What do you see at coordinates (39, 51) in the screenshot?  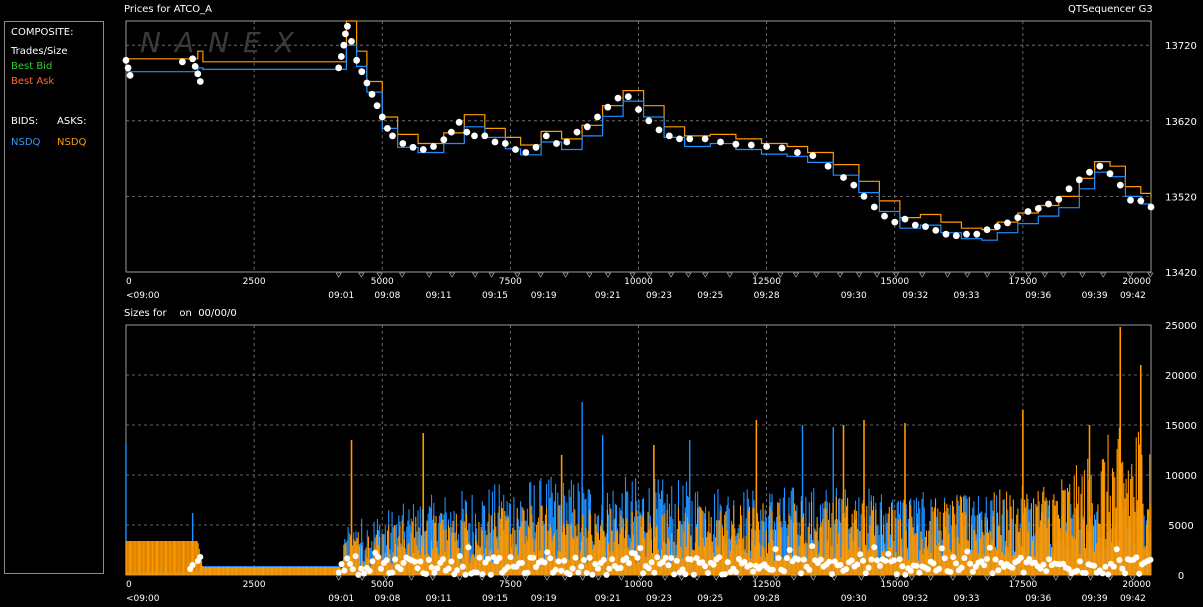 I see `legend-trades: Trades/Size` at bounding box center [39, 51].